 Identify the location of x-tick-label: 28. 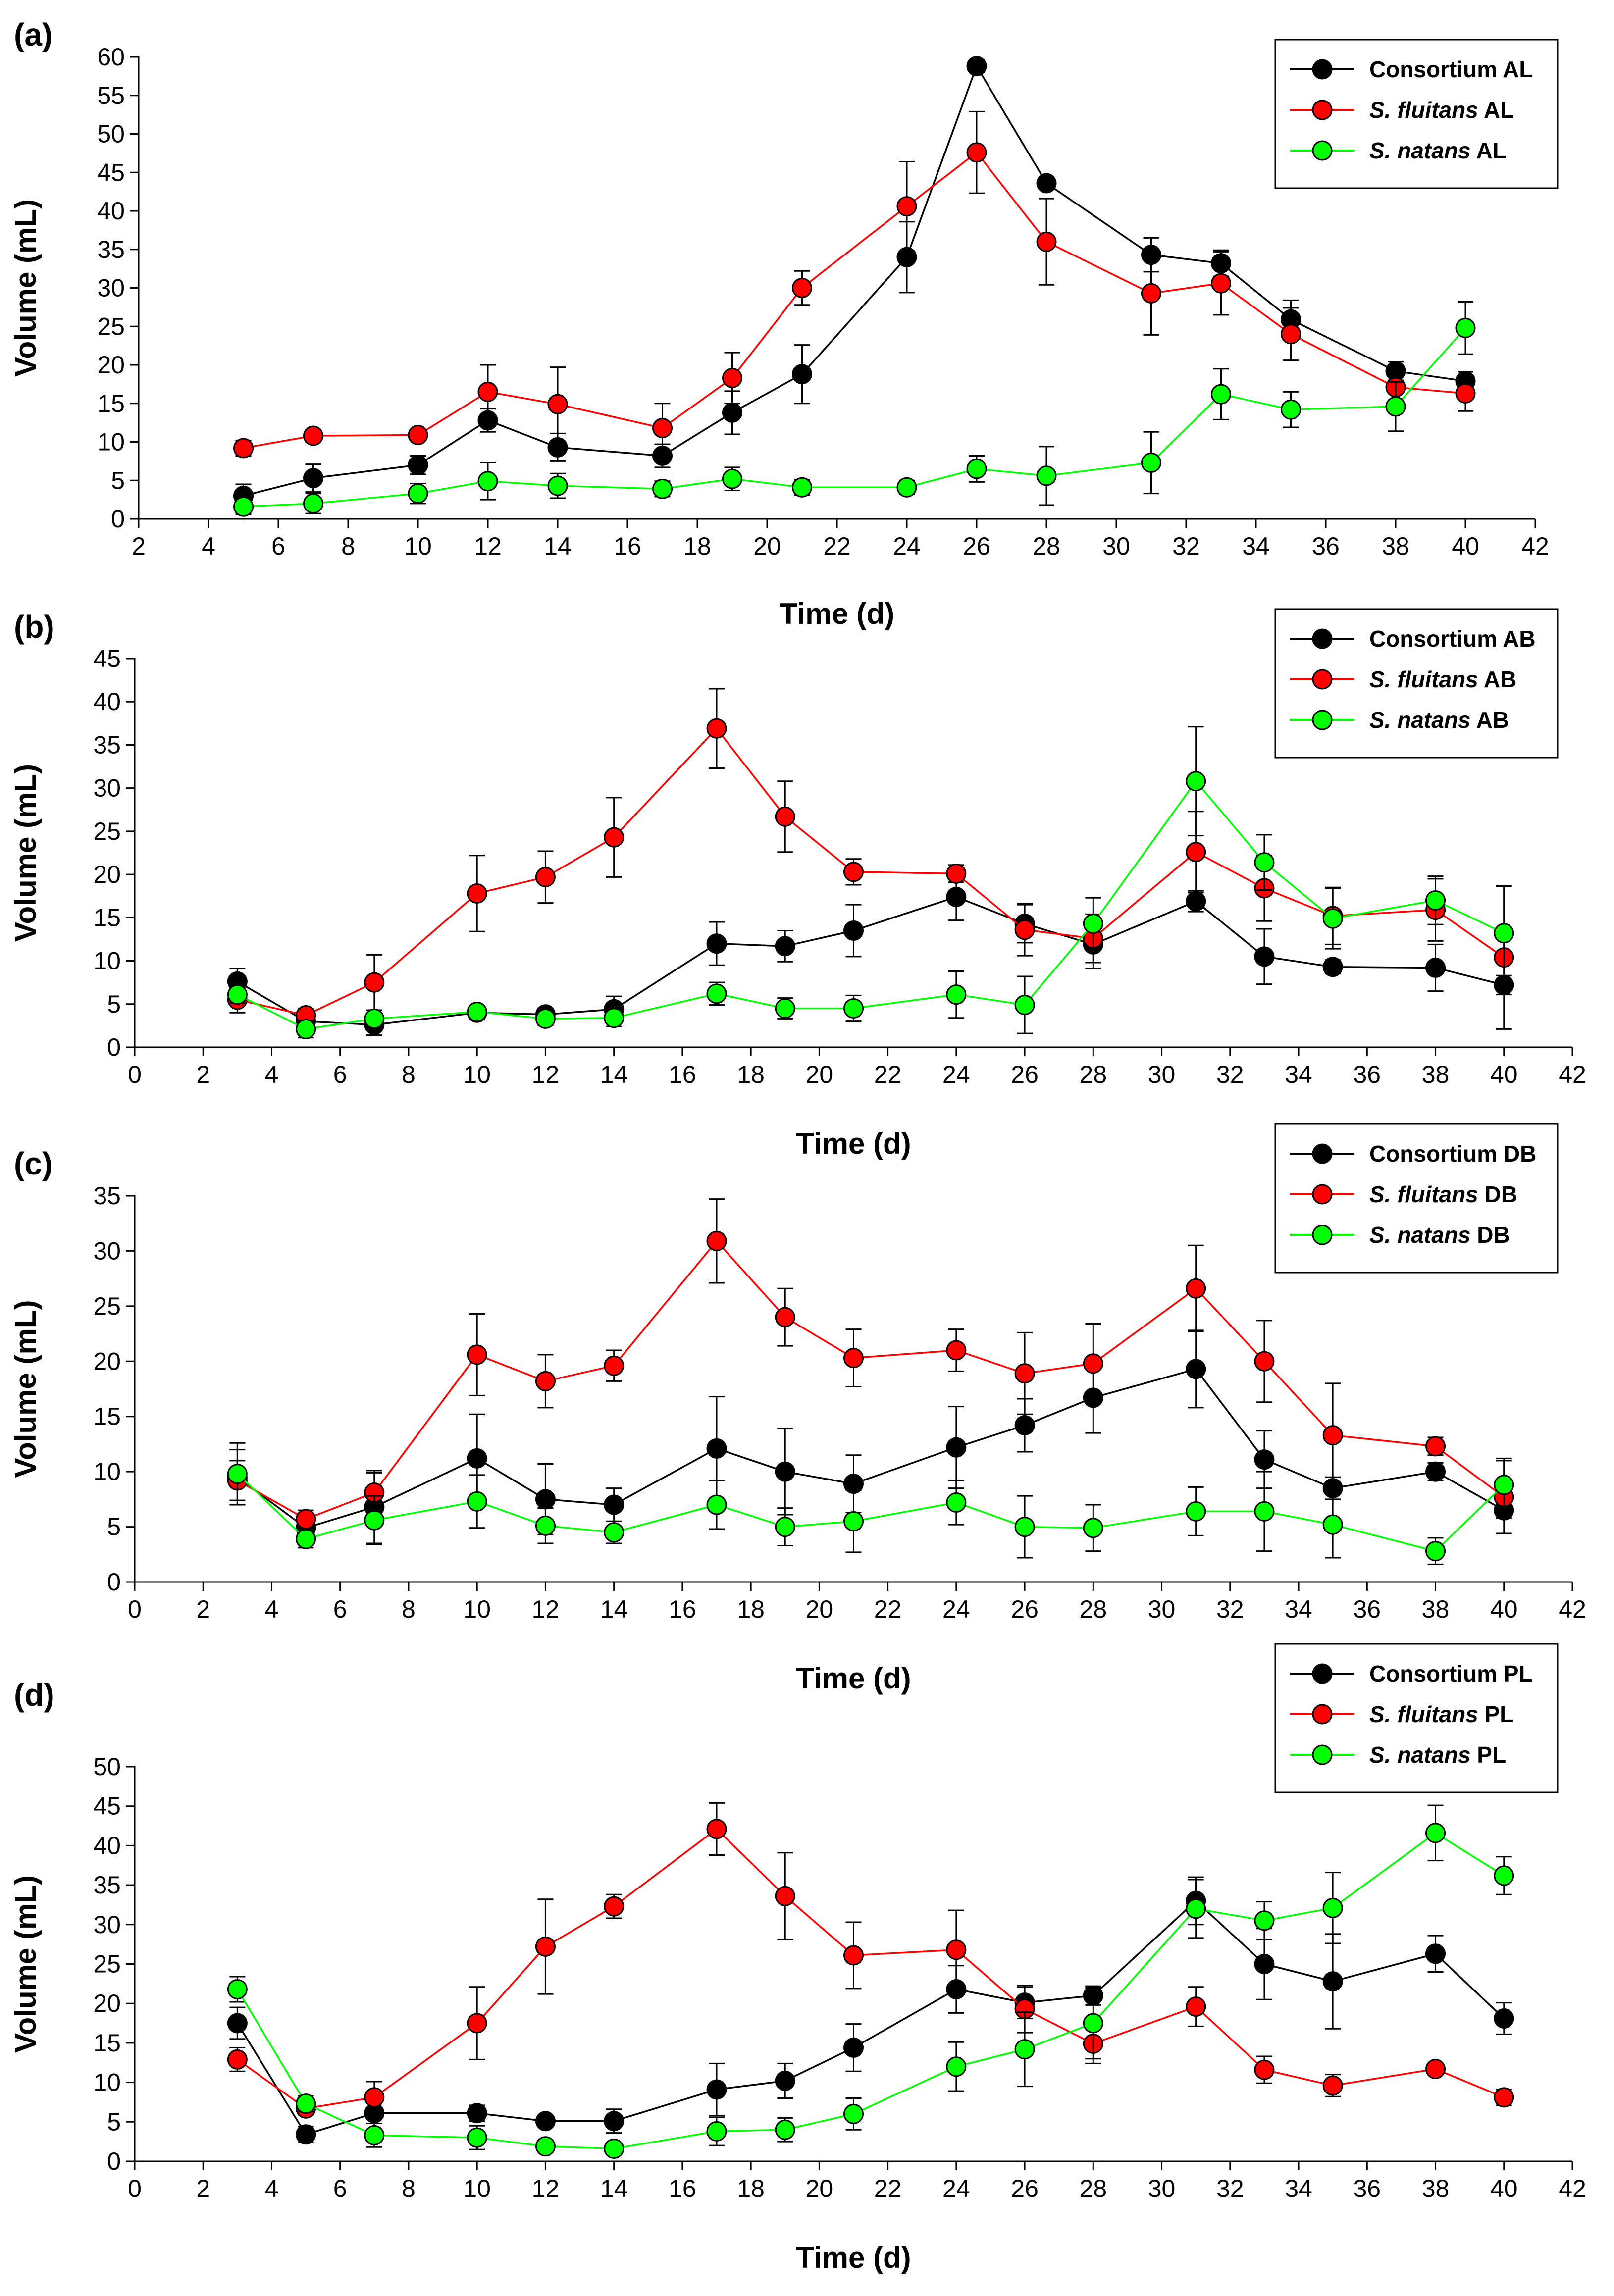
(1093, 1074).